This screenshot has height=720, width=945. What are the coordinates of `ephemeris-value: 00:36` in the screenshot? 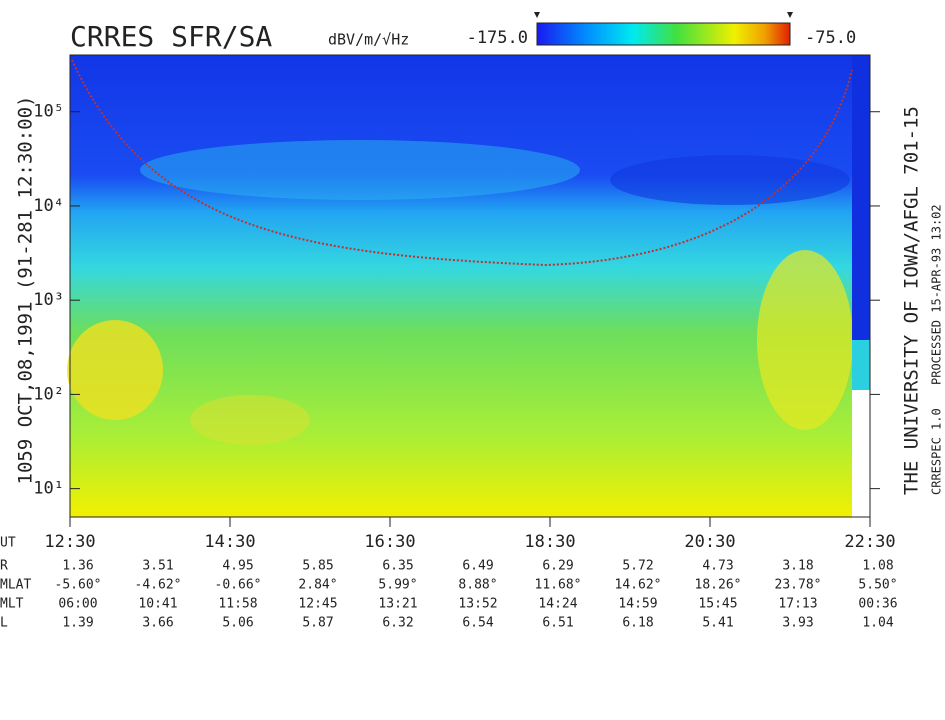 It's located at (877, 604).